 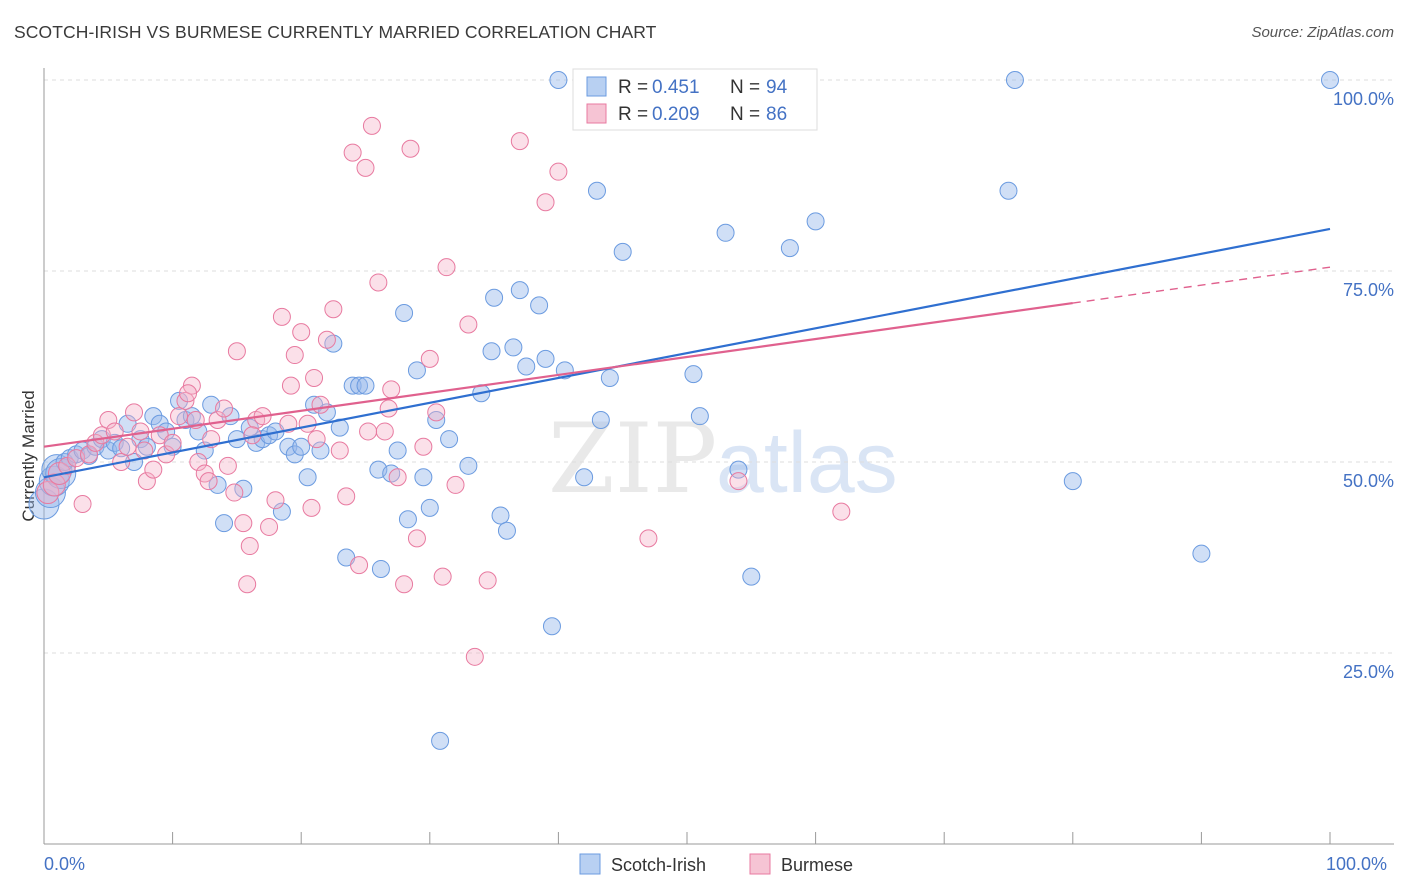 I want to click on series-legend: Scotch-Irish Burmese, so click(x=716, y=864).